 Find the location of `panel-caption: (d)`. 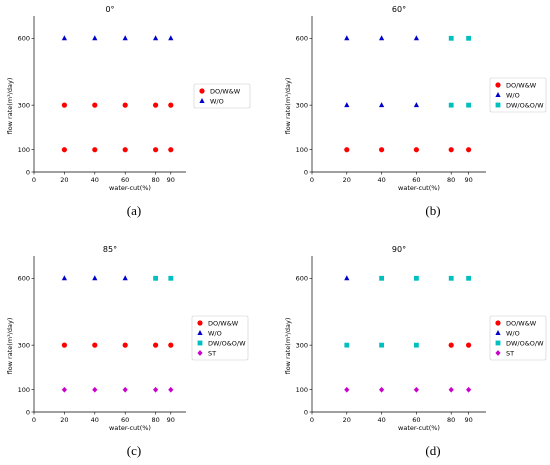

panel-caption: (d) is located at coordinates (432, 450).